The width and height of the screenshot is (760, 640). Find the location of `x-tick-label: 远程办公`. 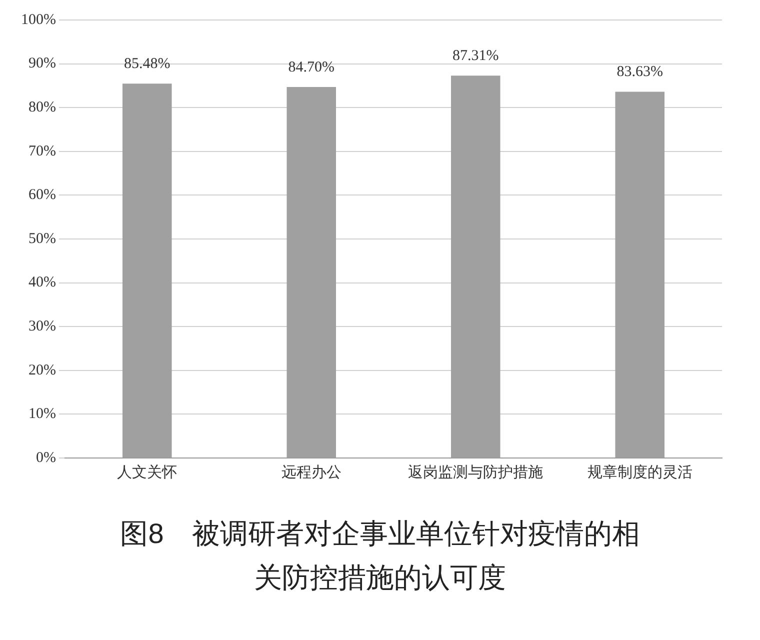

x-tick-label: 远程办公 is located at coordinates (311, 473).